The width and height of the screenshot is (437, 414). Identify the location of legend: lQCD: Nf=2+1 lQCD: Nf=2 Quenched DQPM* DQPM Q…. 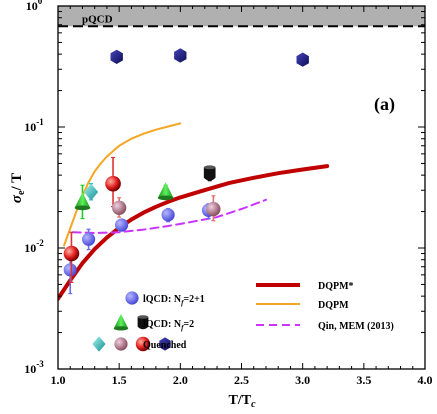
(243, 316).